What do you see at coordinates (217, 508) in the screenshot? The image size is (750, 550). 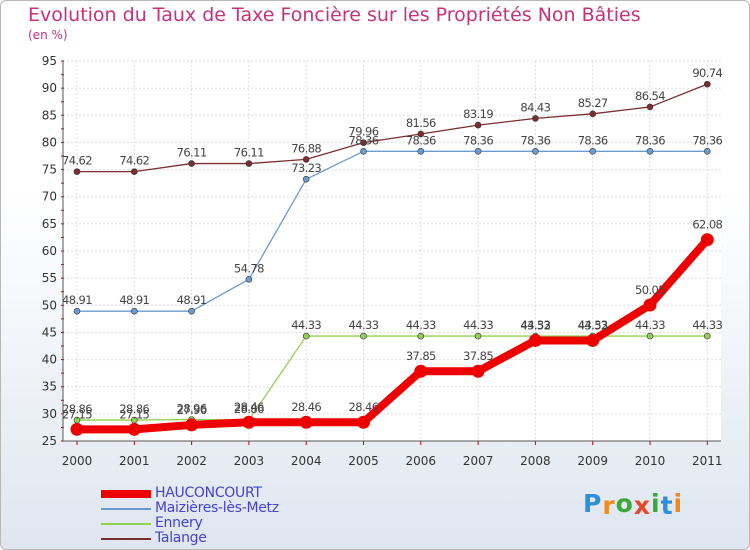 I see `legend-label-maizieres-les-metz: Maizières-lès-Metz` at bounding box center [217, 508].